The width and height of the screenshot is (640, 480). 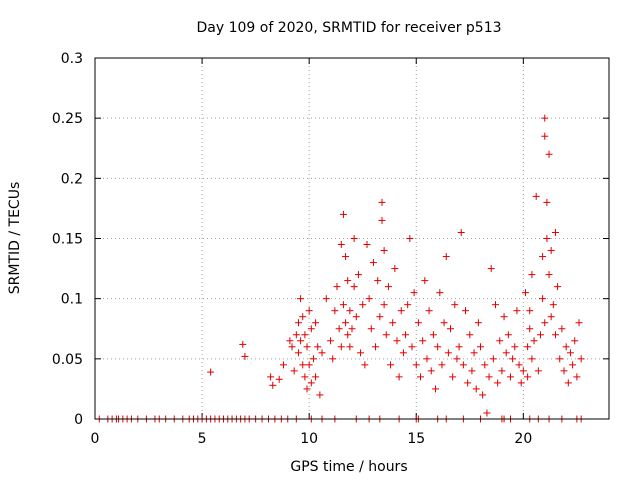 I want to click on y-tick-label: 0.3, so click(x=72, y=59).